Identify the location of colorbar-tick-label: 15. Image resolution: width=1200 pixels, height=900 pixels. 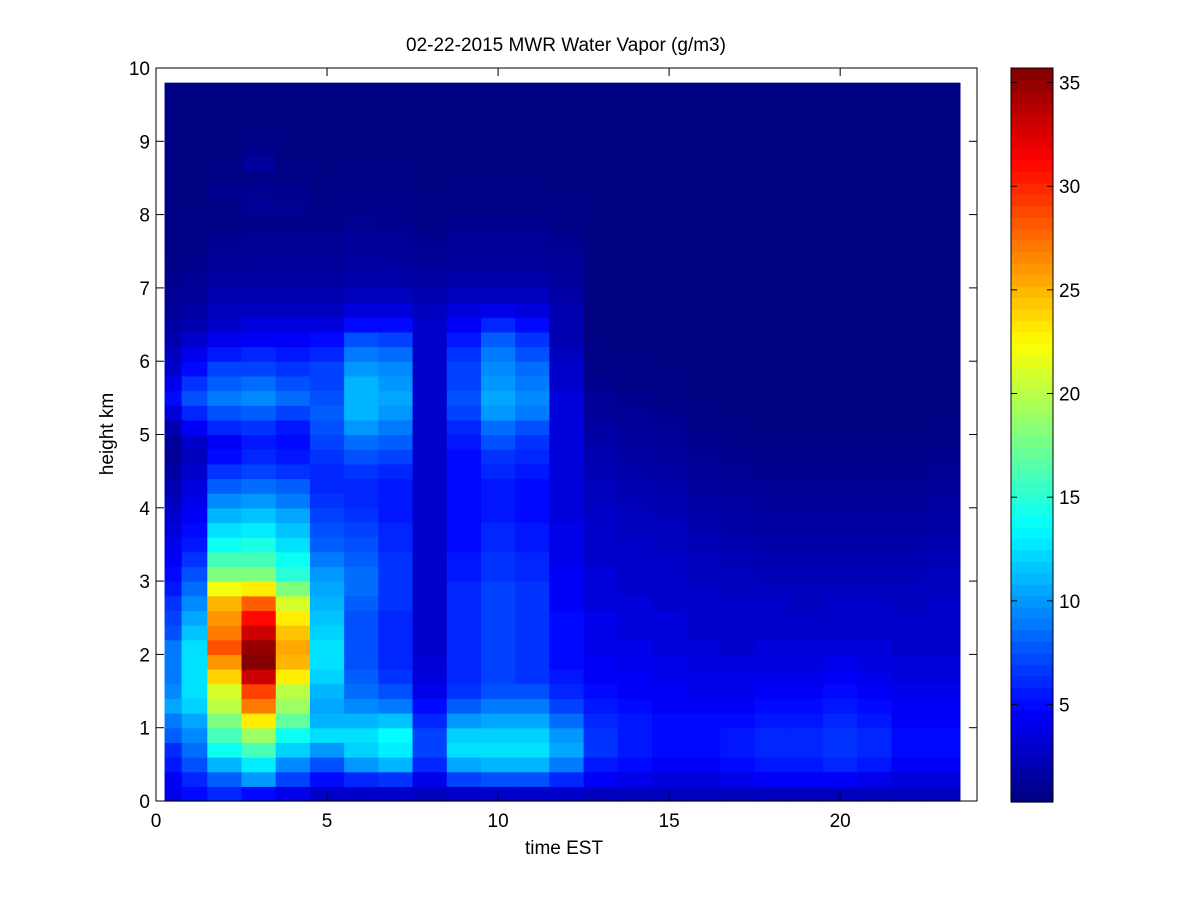
(1069, 498).